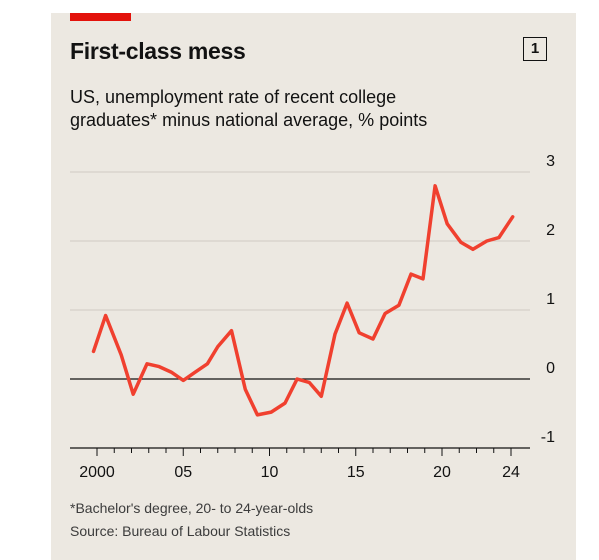  Describe the element at coordinates (180, 531) in the screenshot. I see `chart-source: Source: Bureau of Labour Statistics` at that location.